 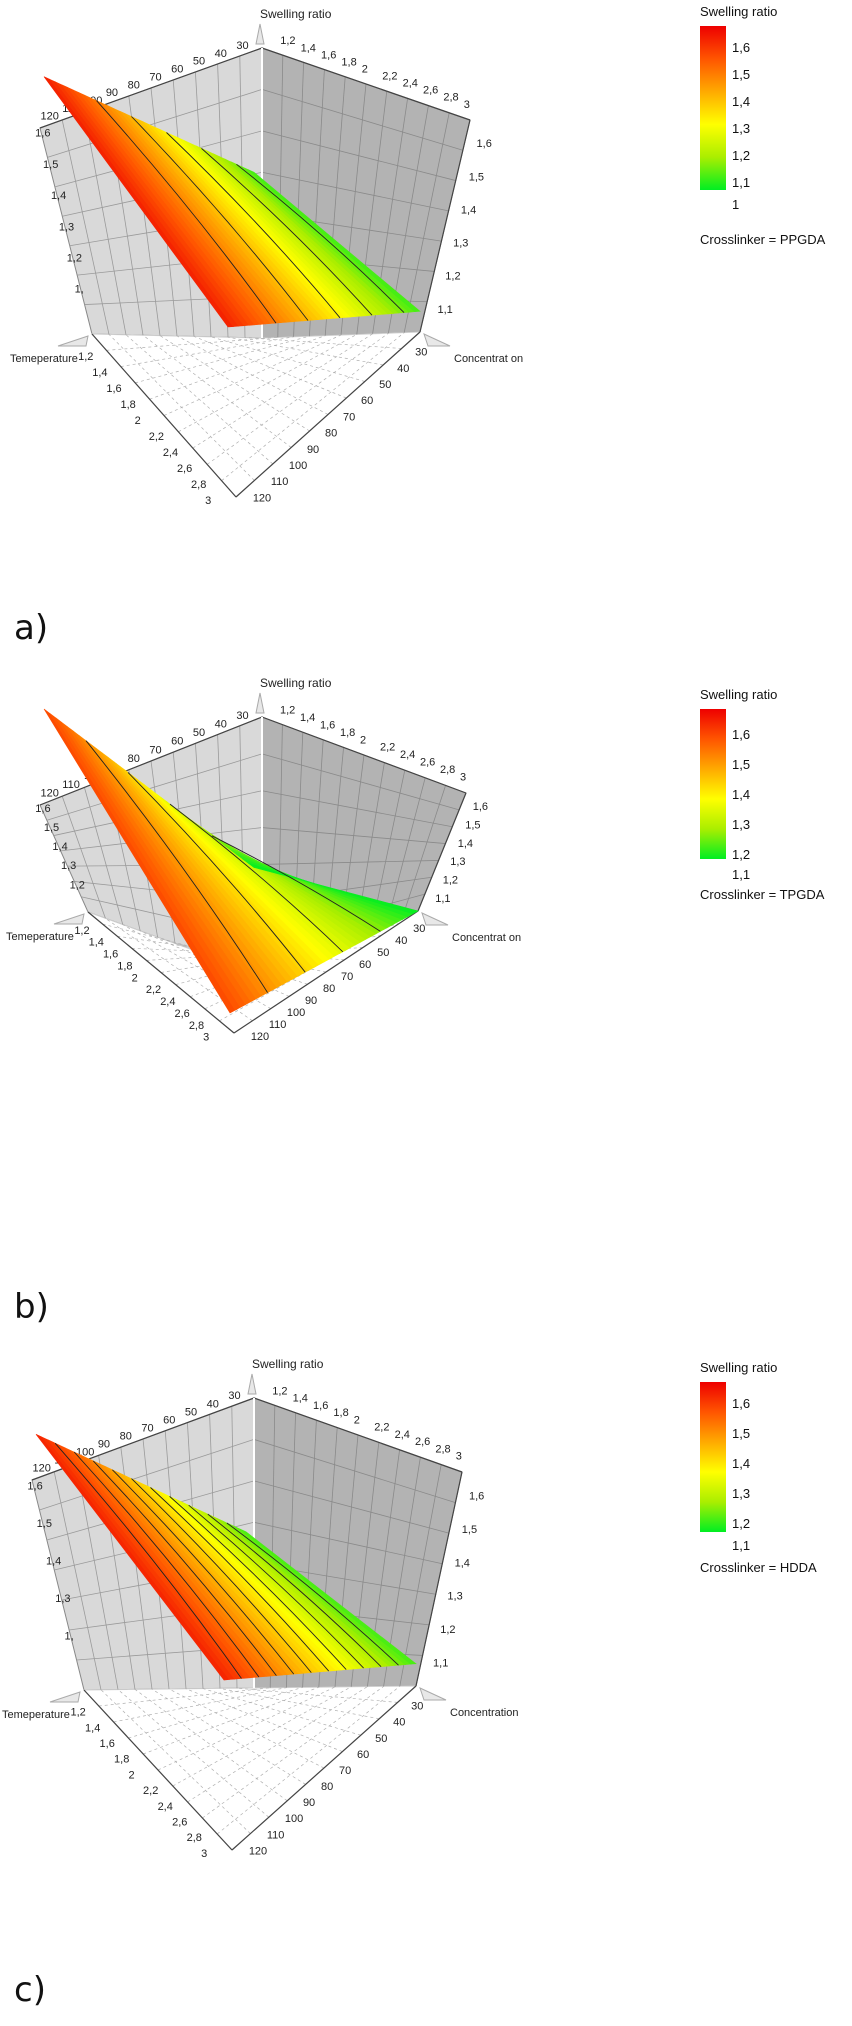 I want to click on concentration-axis, so click(x=324, y=1768).